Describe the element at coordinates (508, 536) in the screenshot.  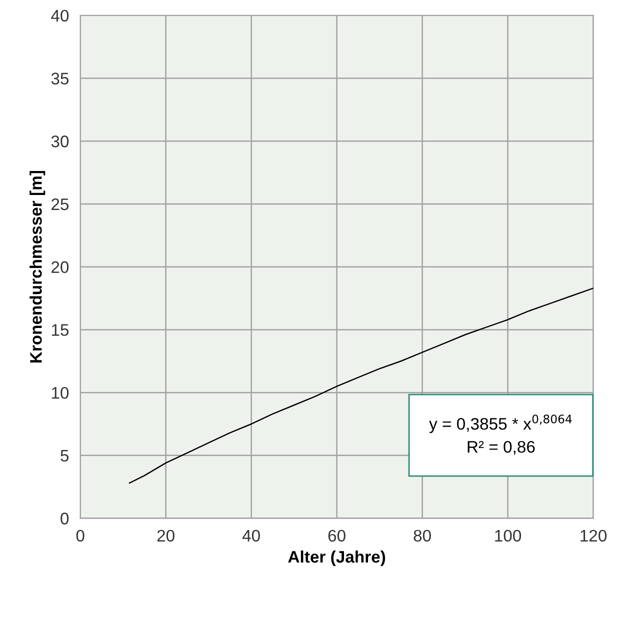
I see `x-tick-label: 100` at that location.